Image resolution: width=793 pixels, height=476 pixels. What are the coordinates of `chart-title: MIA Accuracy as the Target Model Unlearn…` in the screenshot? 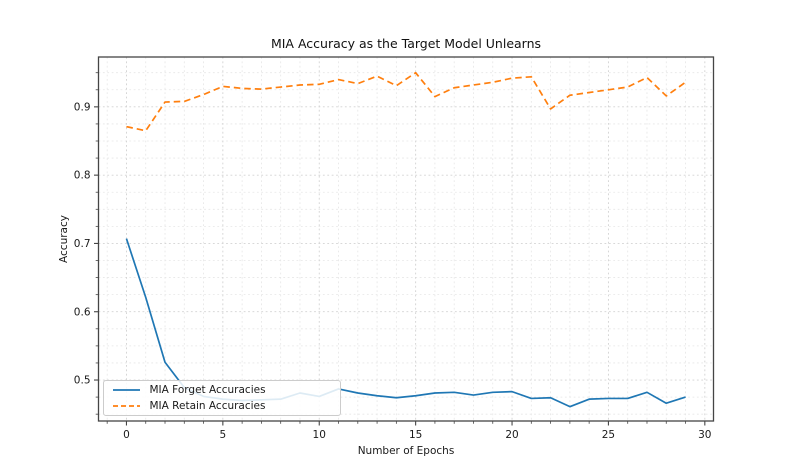 It's located at (406, 43).